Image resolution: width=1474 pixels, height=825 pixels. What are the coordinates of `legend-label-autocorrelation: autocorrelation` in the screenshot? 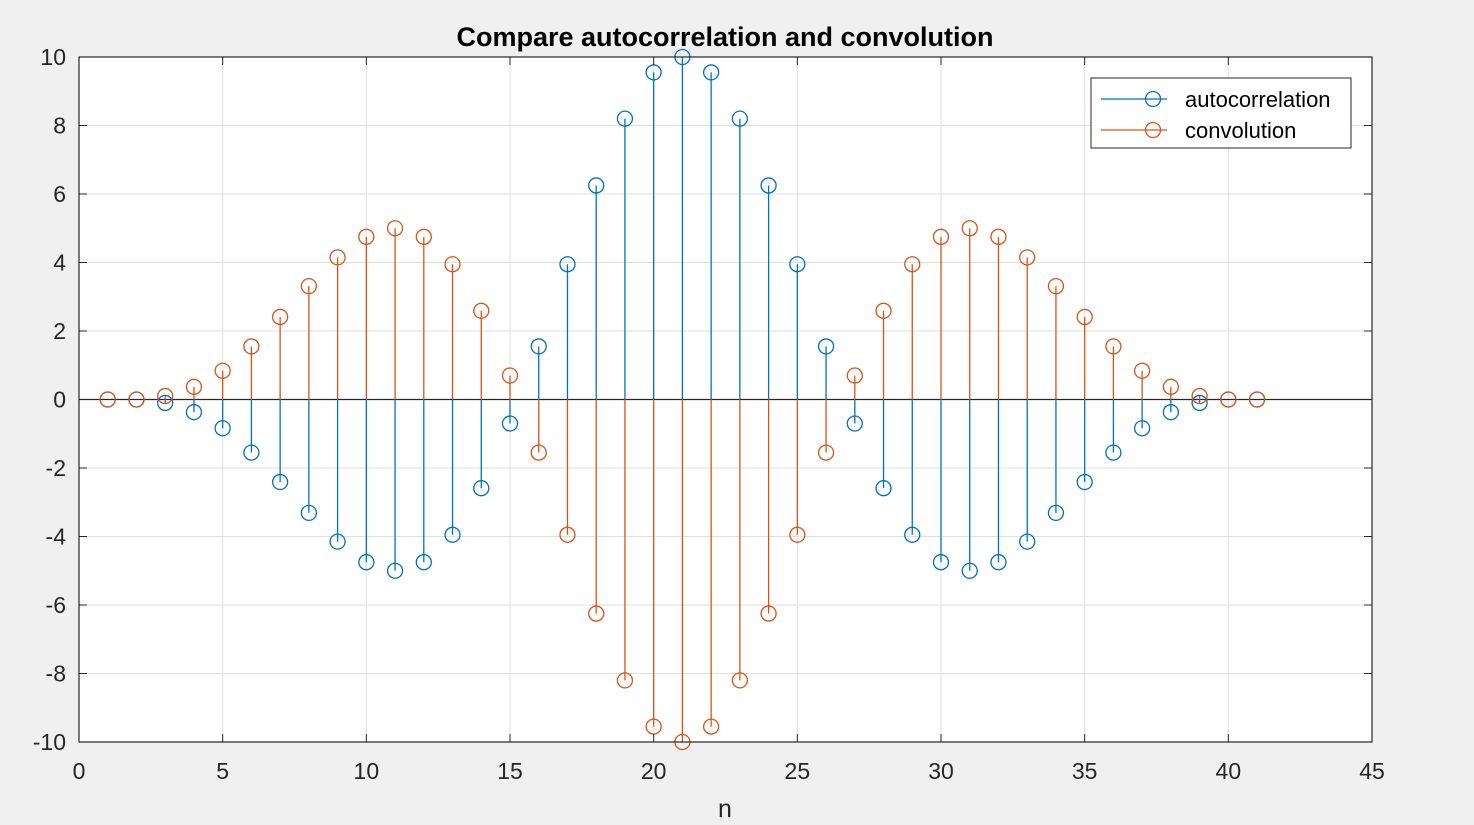 It's located at (1258, 99).